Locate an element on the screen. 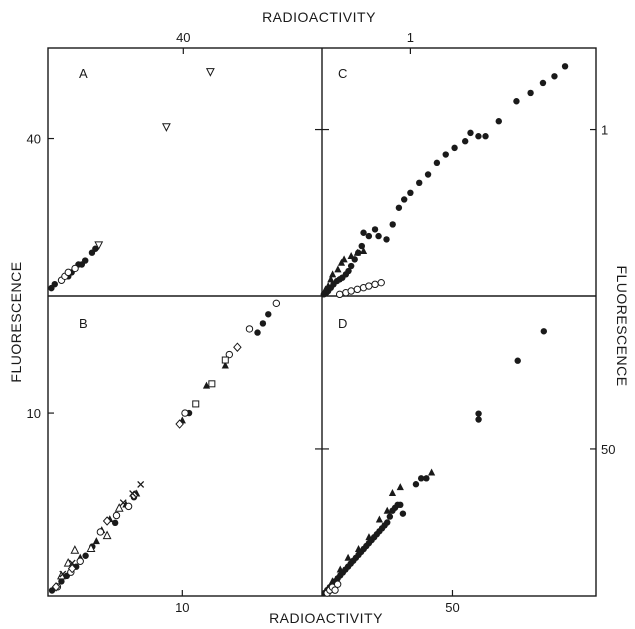 This screenshot has height=629, width=635. axis-title-right: FLUORESCENCE is located at coordinates (622, 325).